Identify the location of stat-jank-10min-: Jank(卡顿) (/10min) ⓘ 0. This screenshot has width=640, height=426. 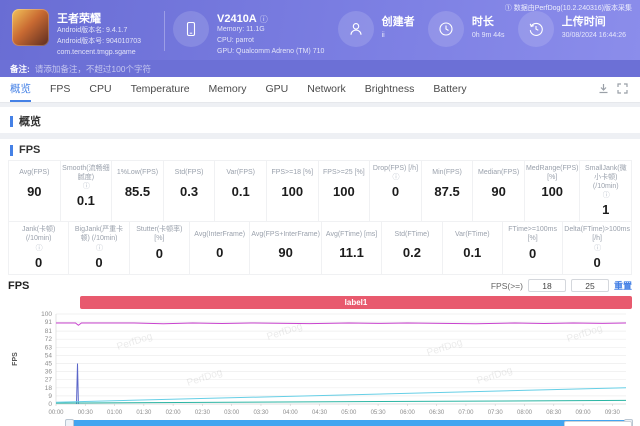
(39, 248).